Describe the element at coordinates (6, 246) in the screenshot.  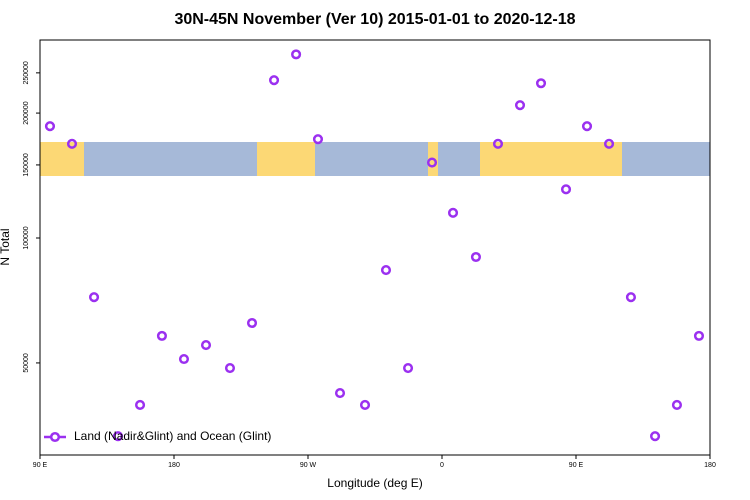
I see `y-axis-label: N Total` at that location.